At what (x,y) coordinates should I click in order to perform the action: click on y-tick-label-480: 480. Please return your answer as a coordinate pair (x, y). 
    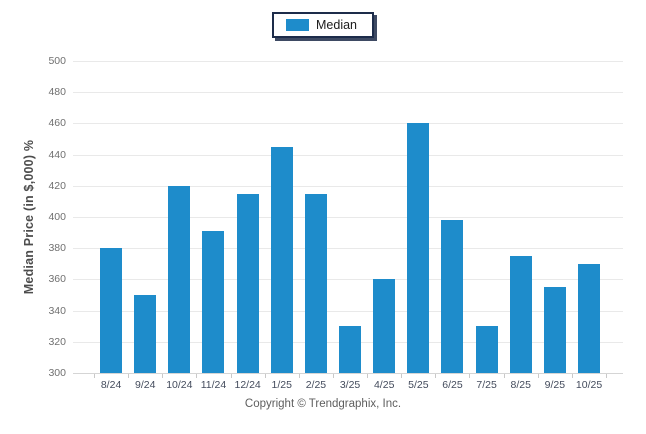
    Looking at the image, I should click on (57, 92).